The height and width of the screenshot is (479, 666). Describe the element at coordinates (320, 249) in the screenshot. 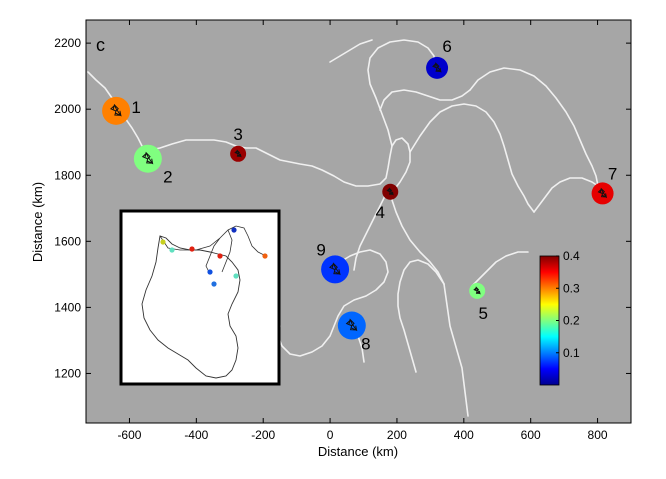

I see `eddy-label-9: 9` at that location.